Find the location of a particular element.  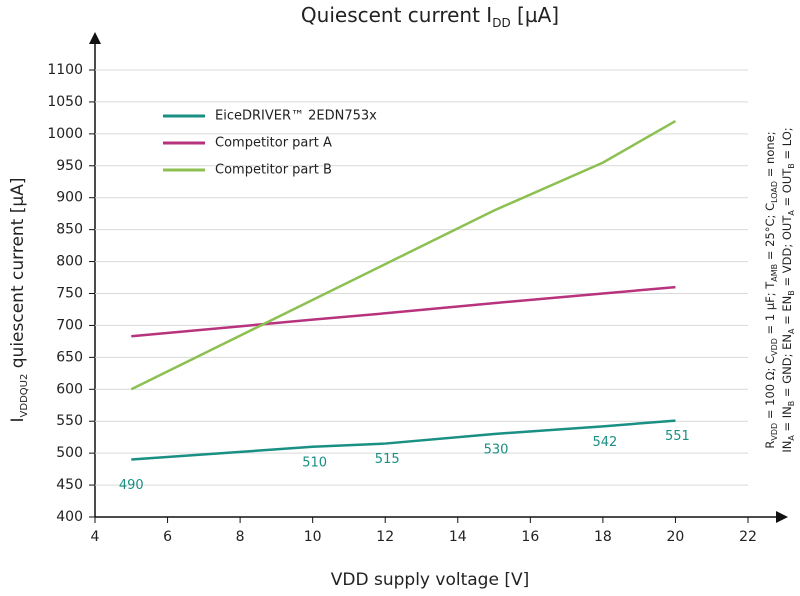

x-tick-label: 16 is located at coordinates (530, 537).